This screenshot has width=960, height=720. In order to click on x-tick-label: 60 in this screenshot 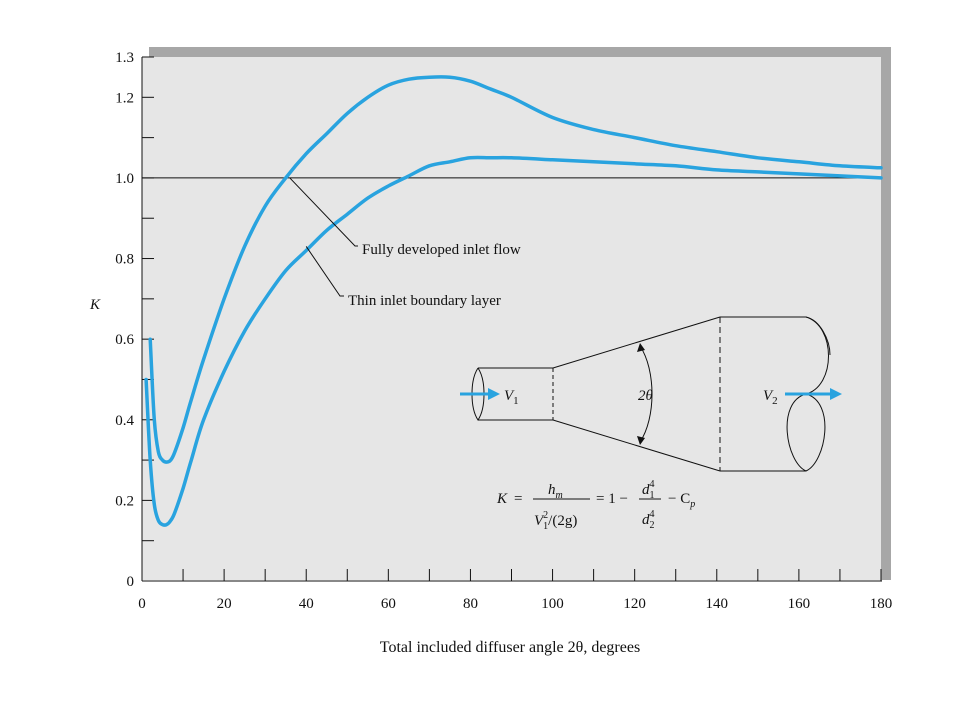, I will do `click(388, 604)`.